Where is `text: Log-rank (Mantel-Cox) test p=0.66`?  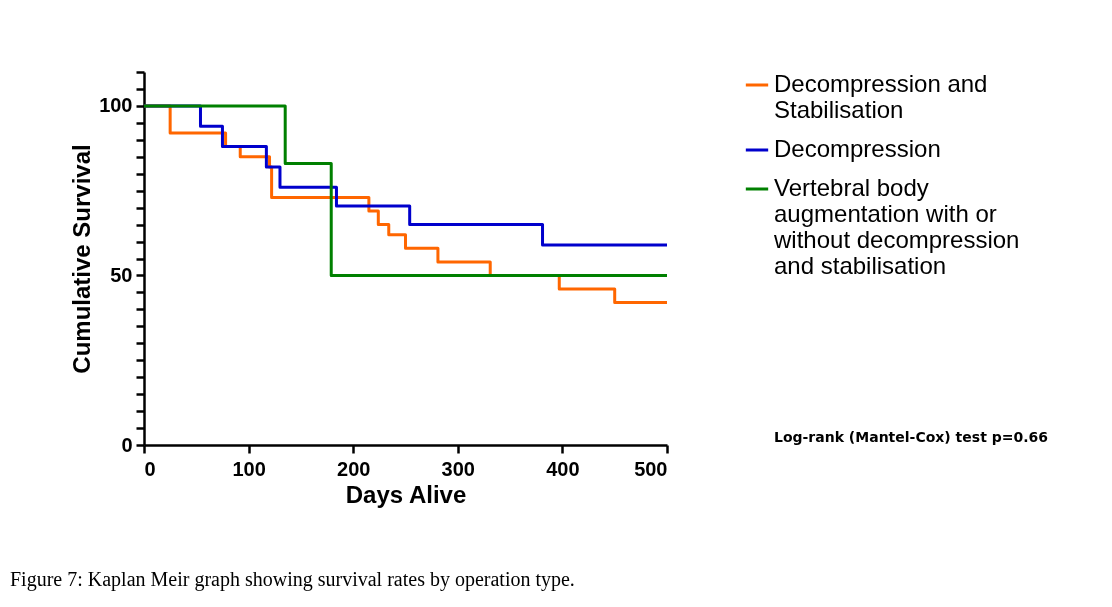
text: Log-rank (Mantel-Cox) test p=0.66 is located at coordinates (911, 437).